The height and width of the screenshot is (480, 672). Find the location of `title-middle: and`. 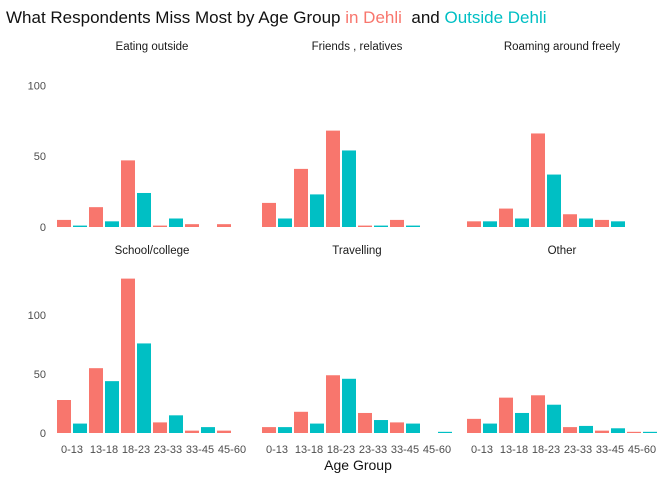

title-middle: and is located at coordinates (423, 17).